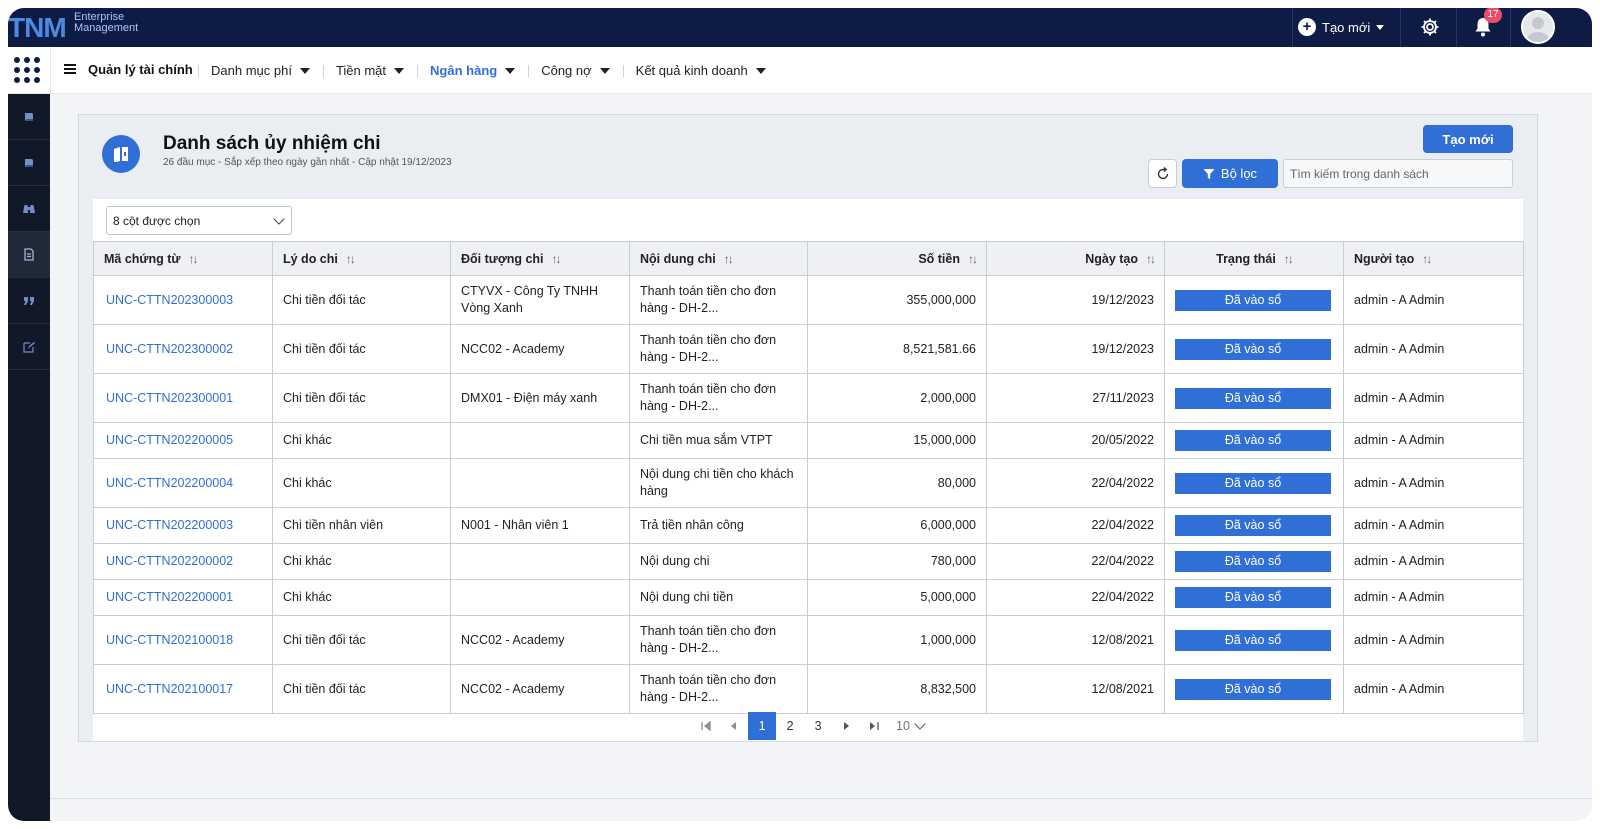 The width and height of the screenshot is (1600, 829). I want to click on page-1: 1, so click(762, 726).